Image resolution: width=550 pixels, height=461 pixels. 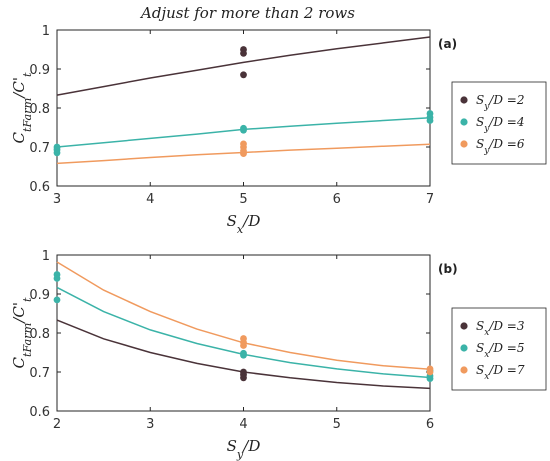 I want to click on x-axis-label: Sx/D, so click(x=244, y=224).